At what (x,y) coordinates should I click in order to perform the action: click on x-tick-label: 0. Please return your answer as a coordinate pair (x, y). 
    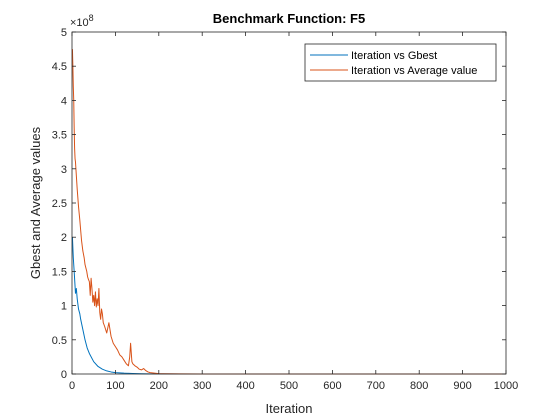
    Looking at the image, I should click on (72, 386).